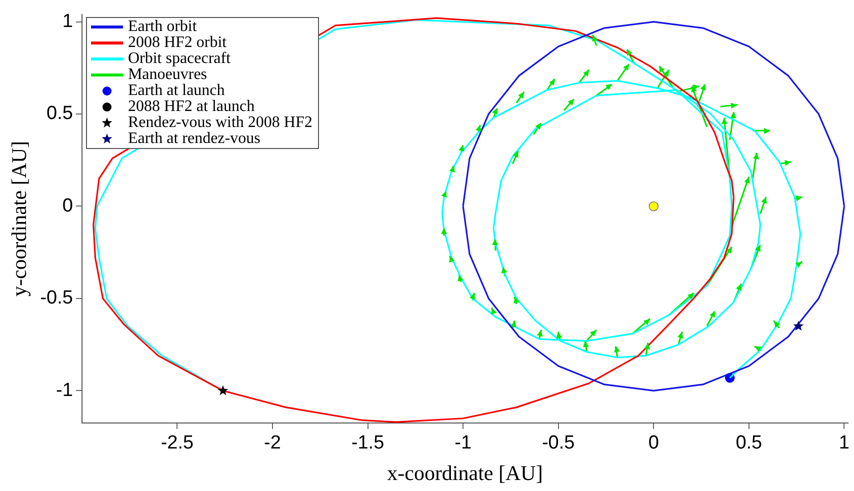 The width and height of the screenshot is (854, 491). I want to click on x-tick-label: -2, so click(272, 443).